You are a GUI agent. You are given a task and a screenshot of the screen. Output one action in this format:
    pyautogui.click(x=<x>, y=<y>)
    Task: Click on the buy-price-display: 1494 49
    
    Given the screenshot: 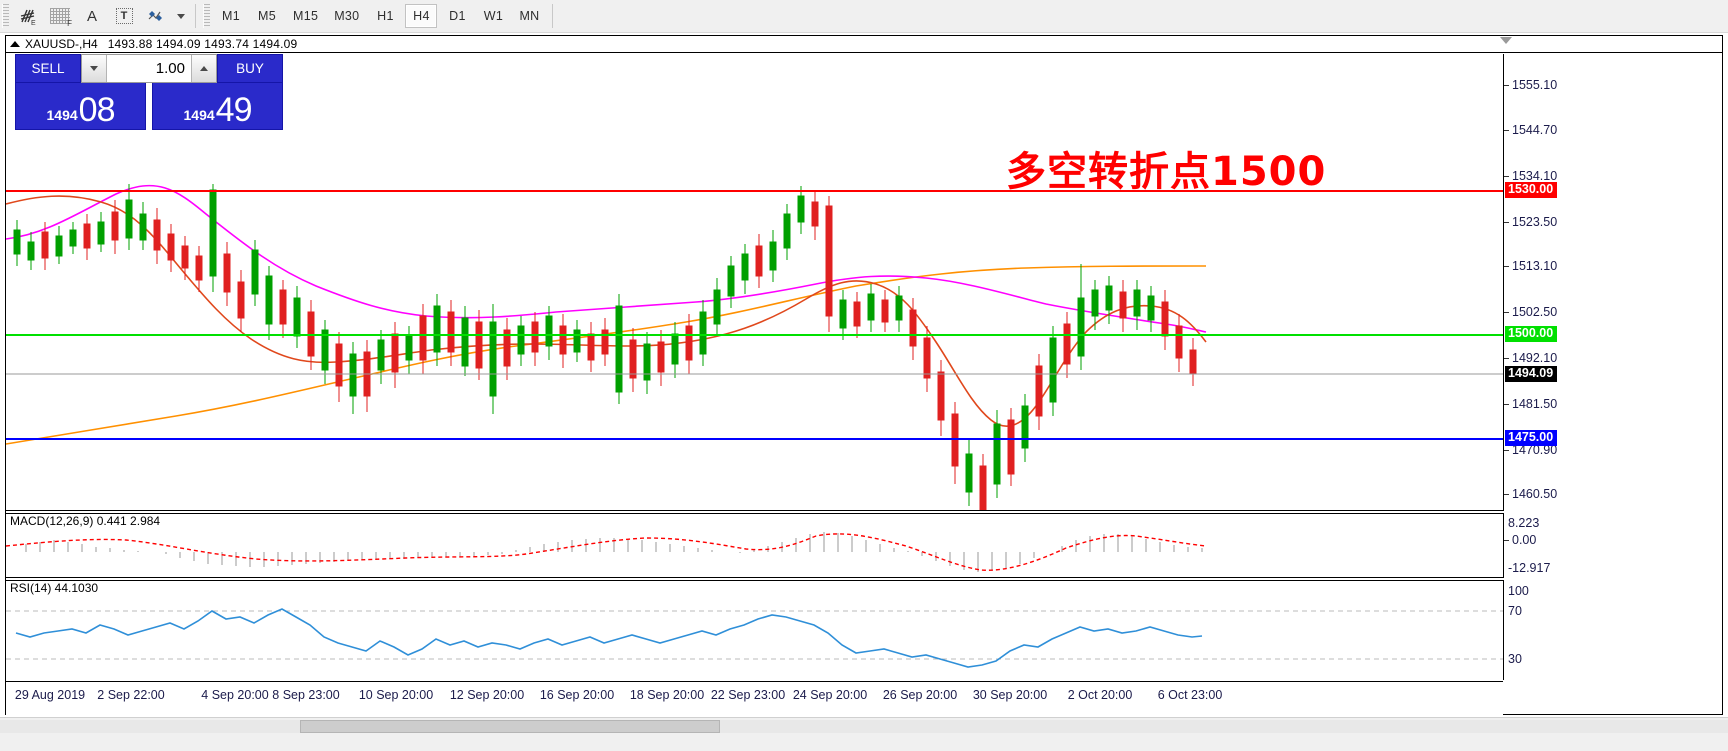 What is the action you would take?
    pyautogui.click(x=217, y=106)
    